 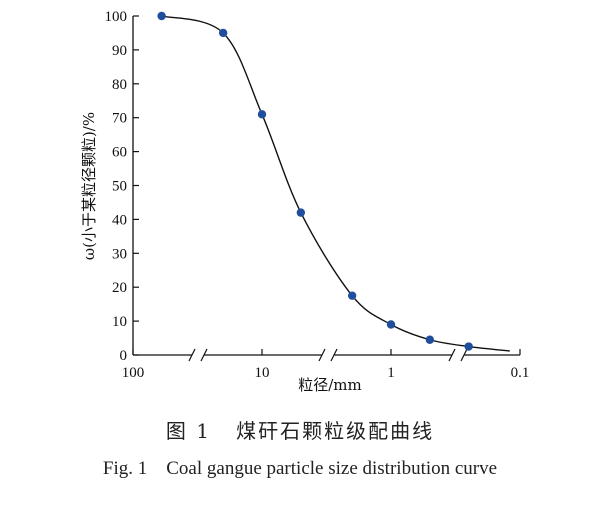 What do you see at coordinates (119, 254) in the screenshot?
I see `y-tick-label: 30` at bounding box center [119, 254].